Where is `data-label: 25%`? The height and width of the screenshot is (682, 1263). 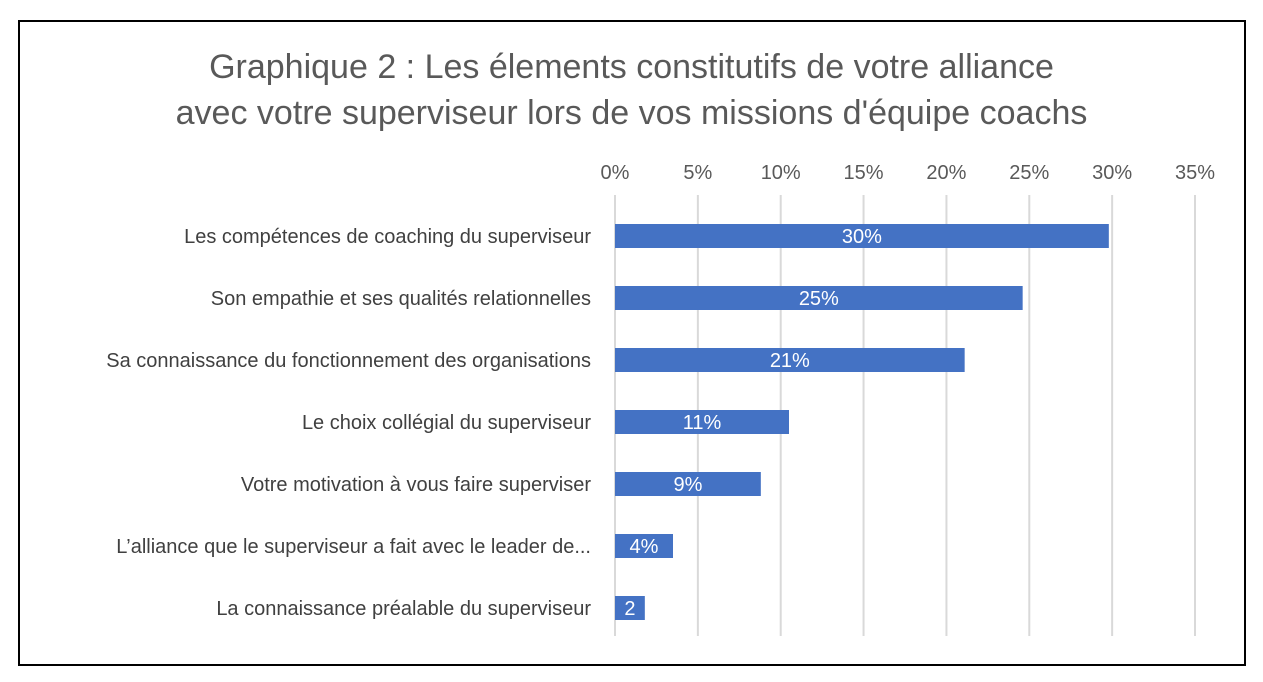
data-label: 25% is located at coordinates (819, 299).